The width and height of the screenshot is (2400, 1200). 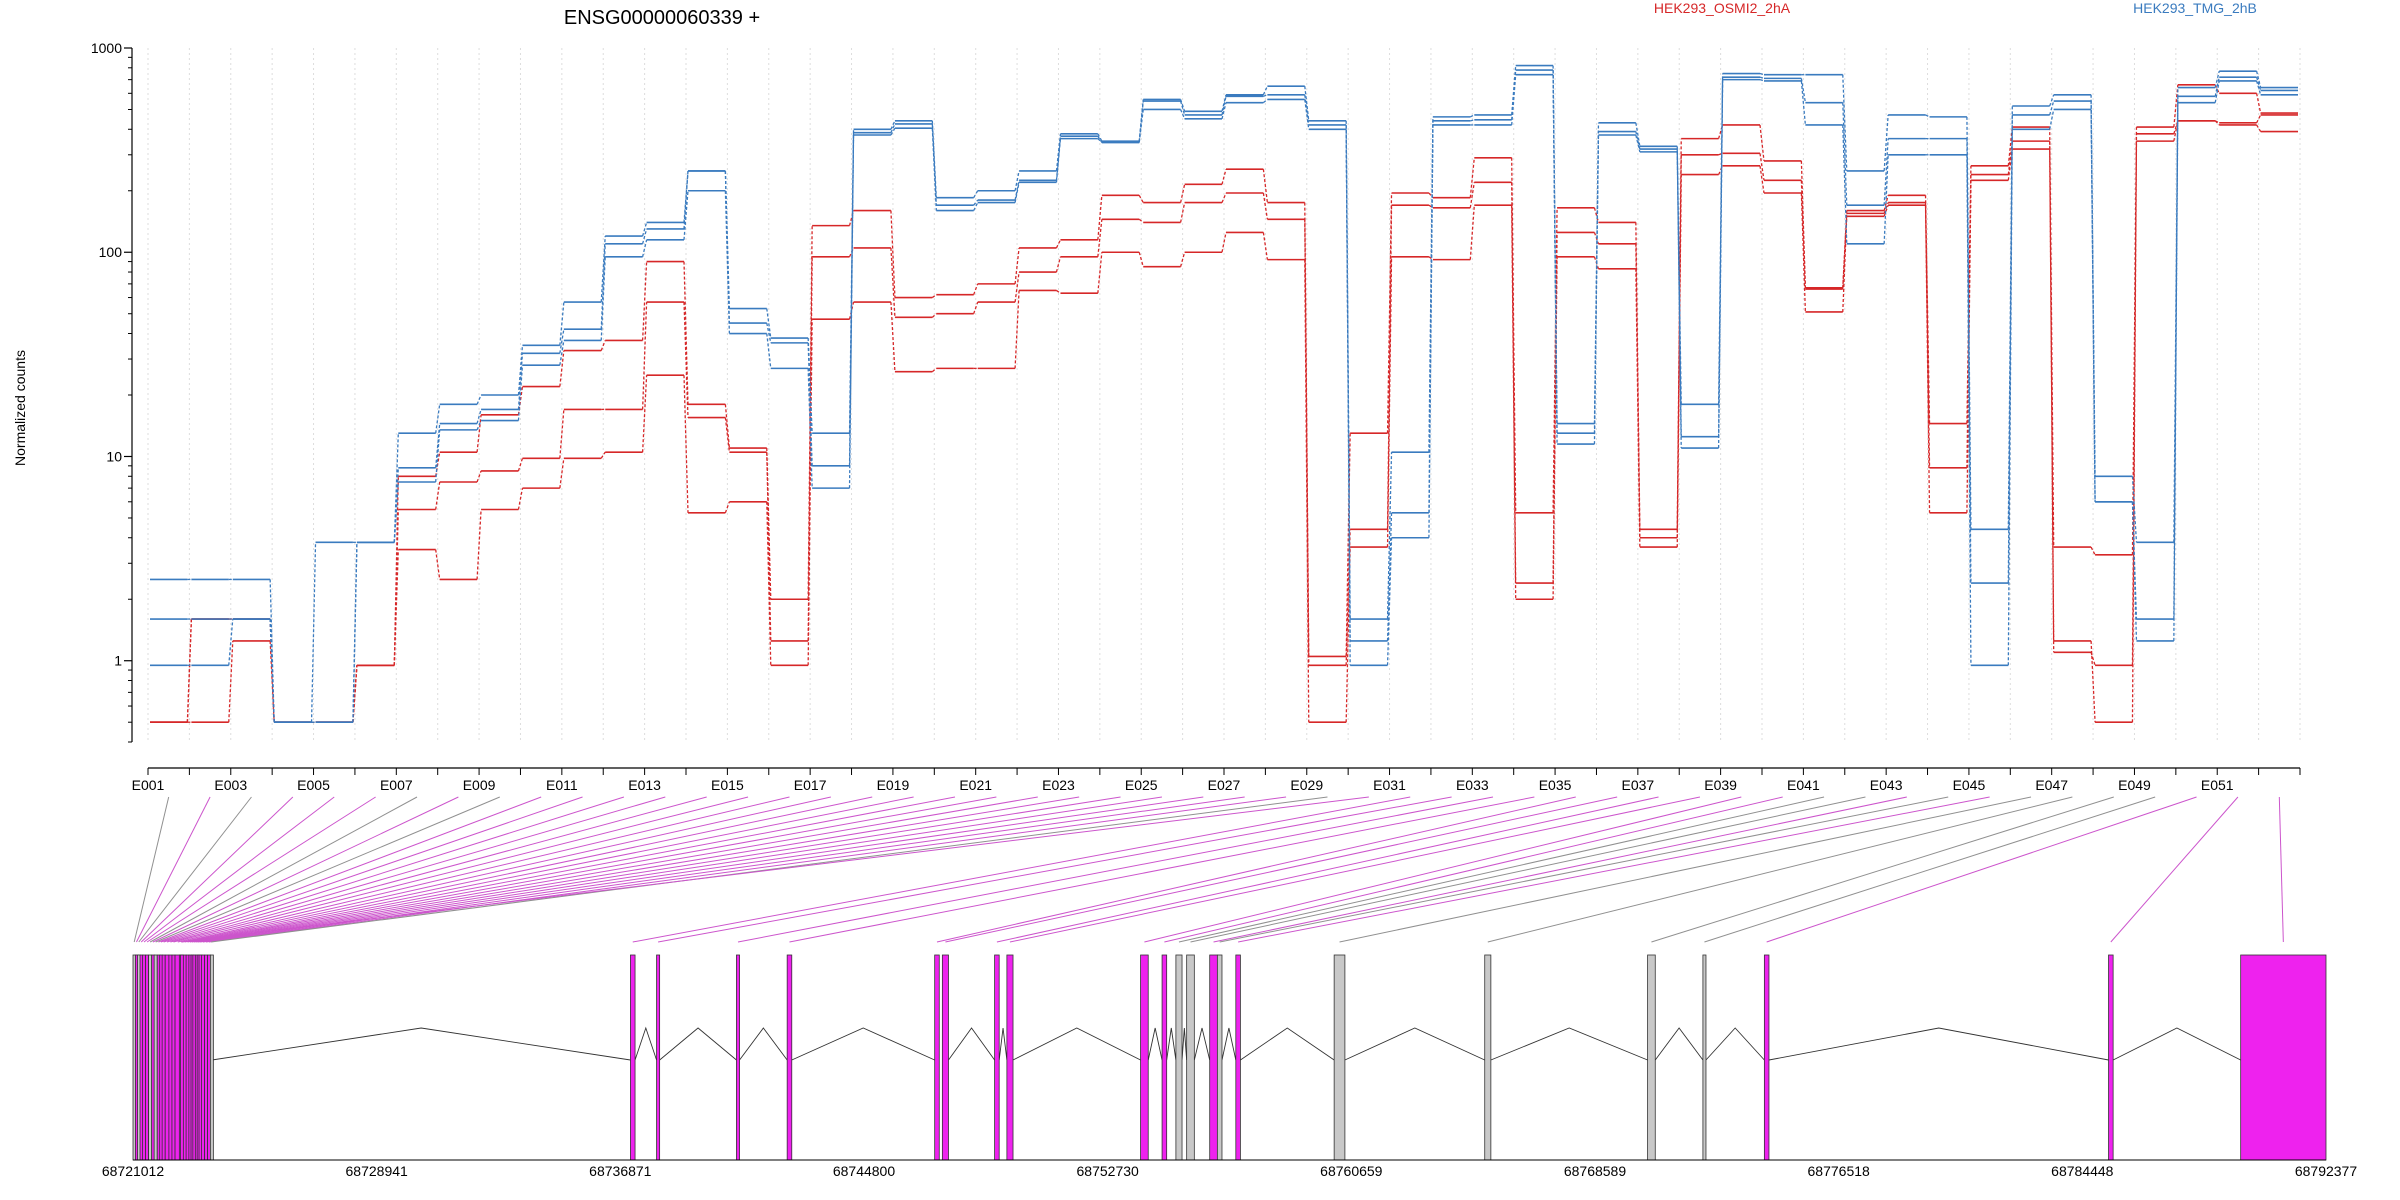 I want to click on exon-label: E035, so click(x=1555, y=785).